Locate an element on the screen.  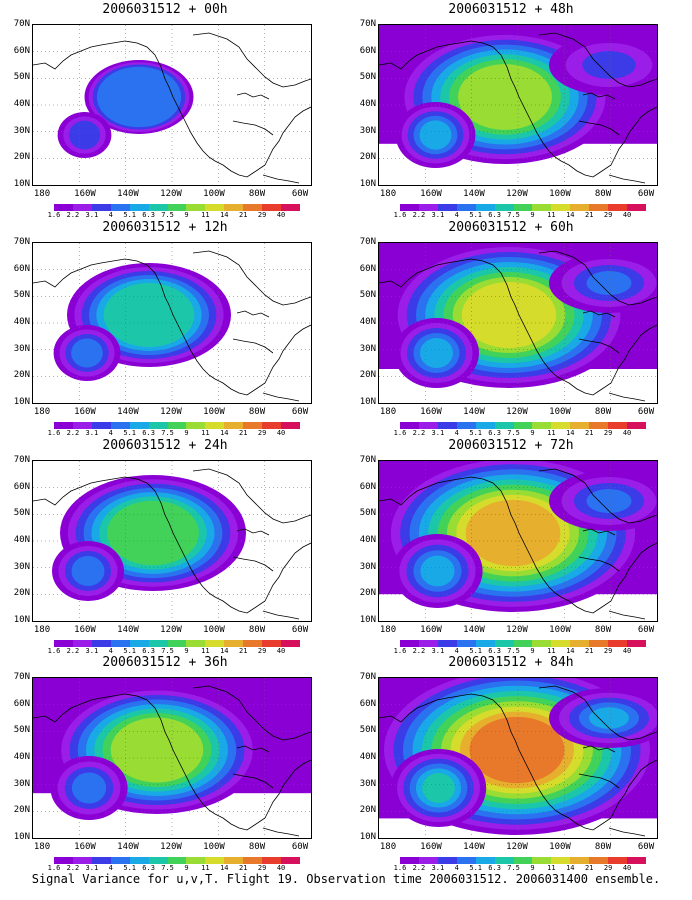
latitude-label: 70N is located at coordinates (21, 460).